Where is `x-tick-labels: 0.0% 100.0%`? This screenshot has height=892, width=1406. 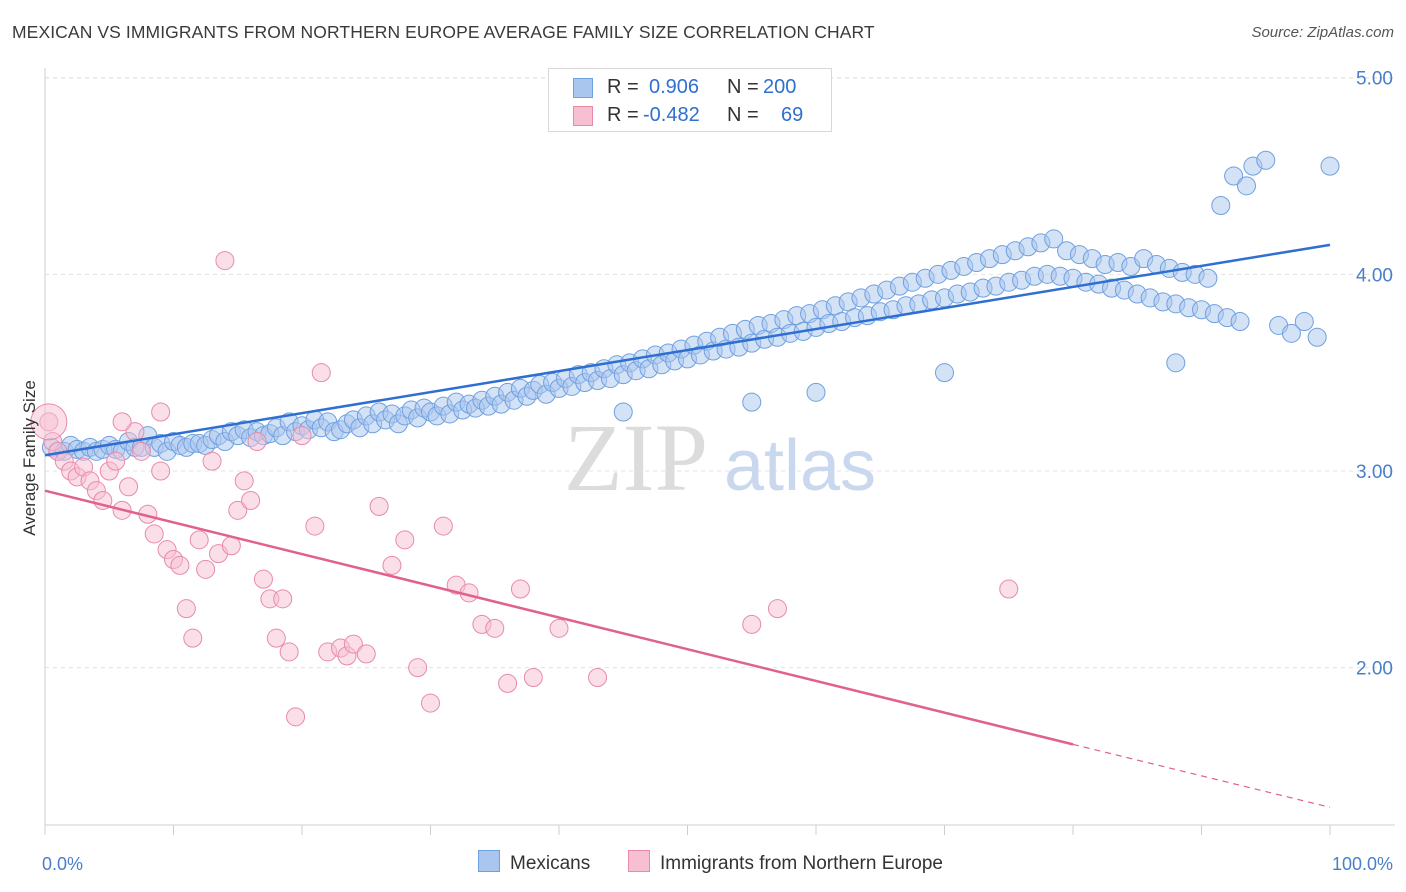 x-tick-labels: 0.0% 100.0% is located at coordinates (717, 864).